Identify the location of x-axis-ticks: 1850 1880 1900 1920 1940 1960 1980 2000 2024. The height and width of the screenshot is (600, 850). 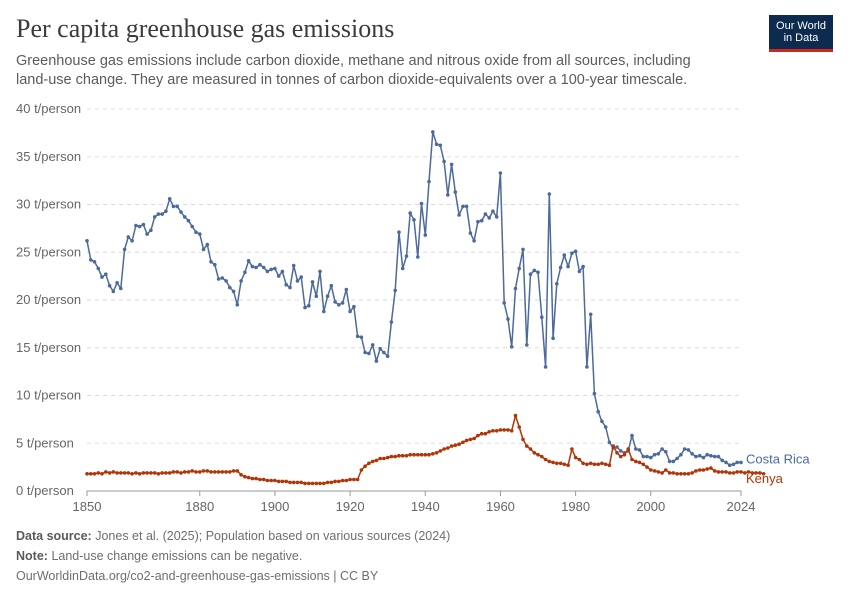
(414, 502).